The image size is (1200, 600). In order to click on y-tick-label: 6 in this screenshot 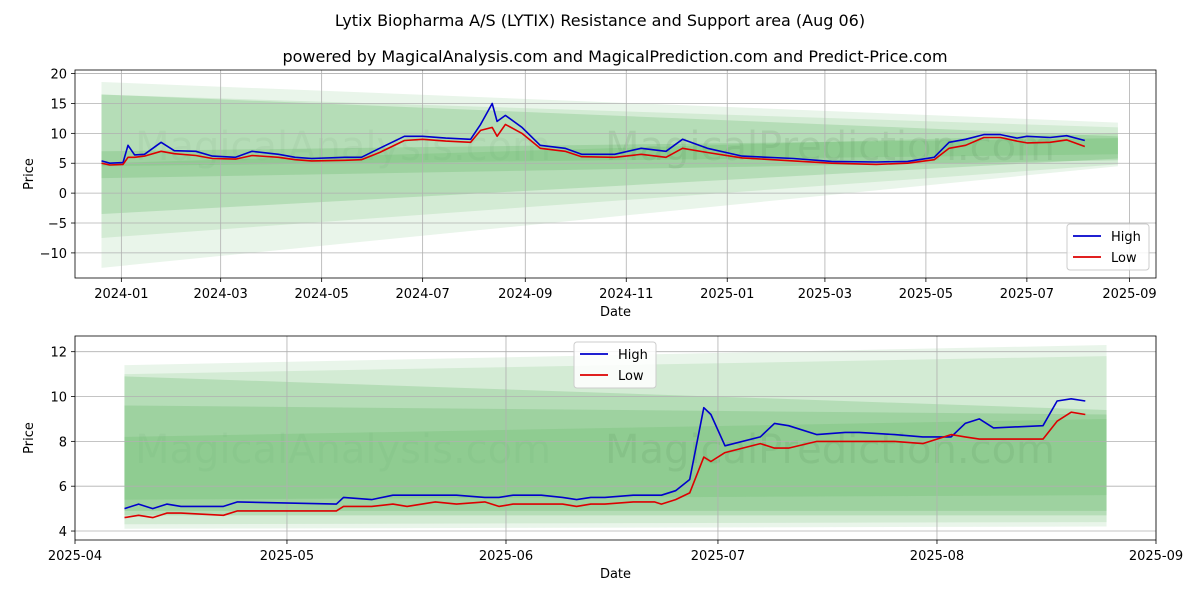, I will do `click(63, 487)`.